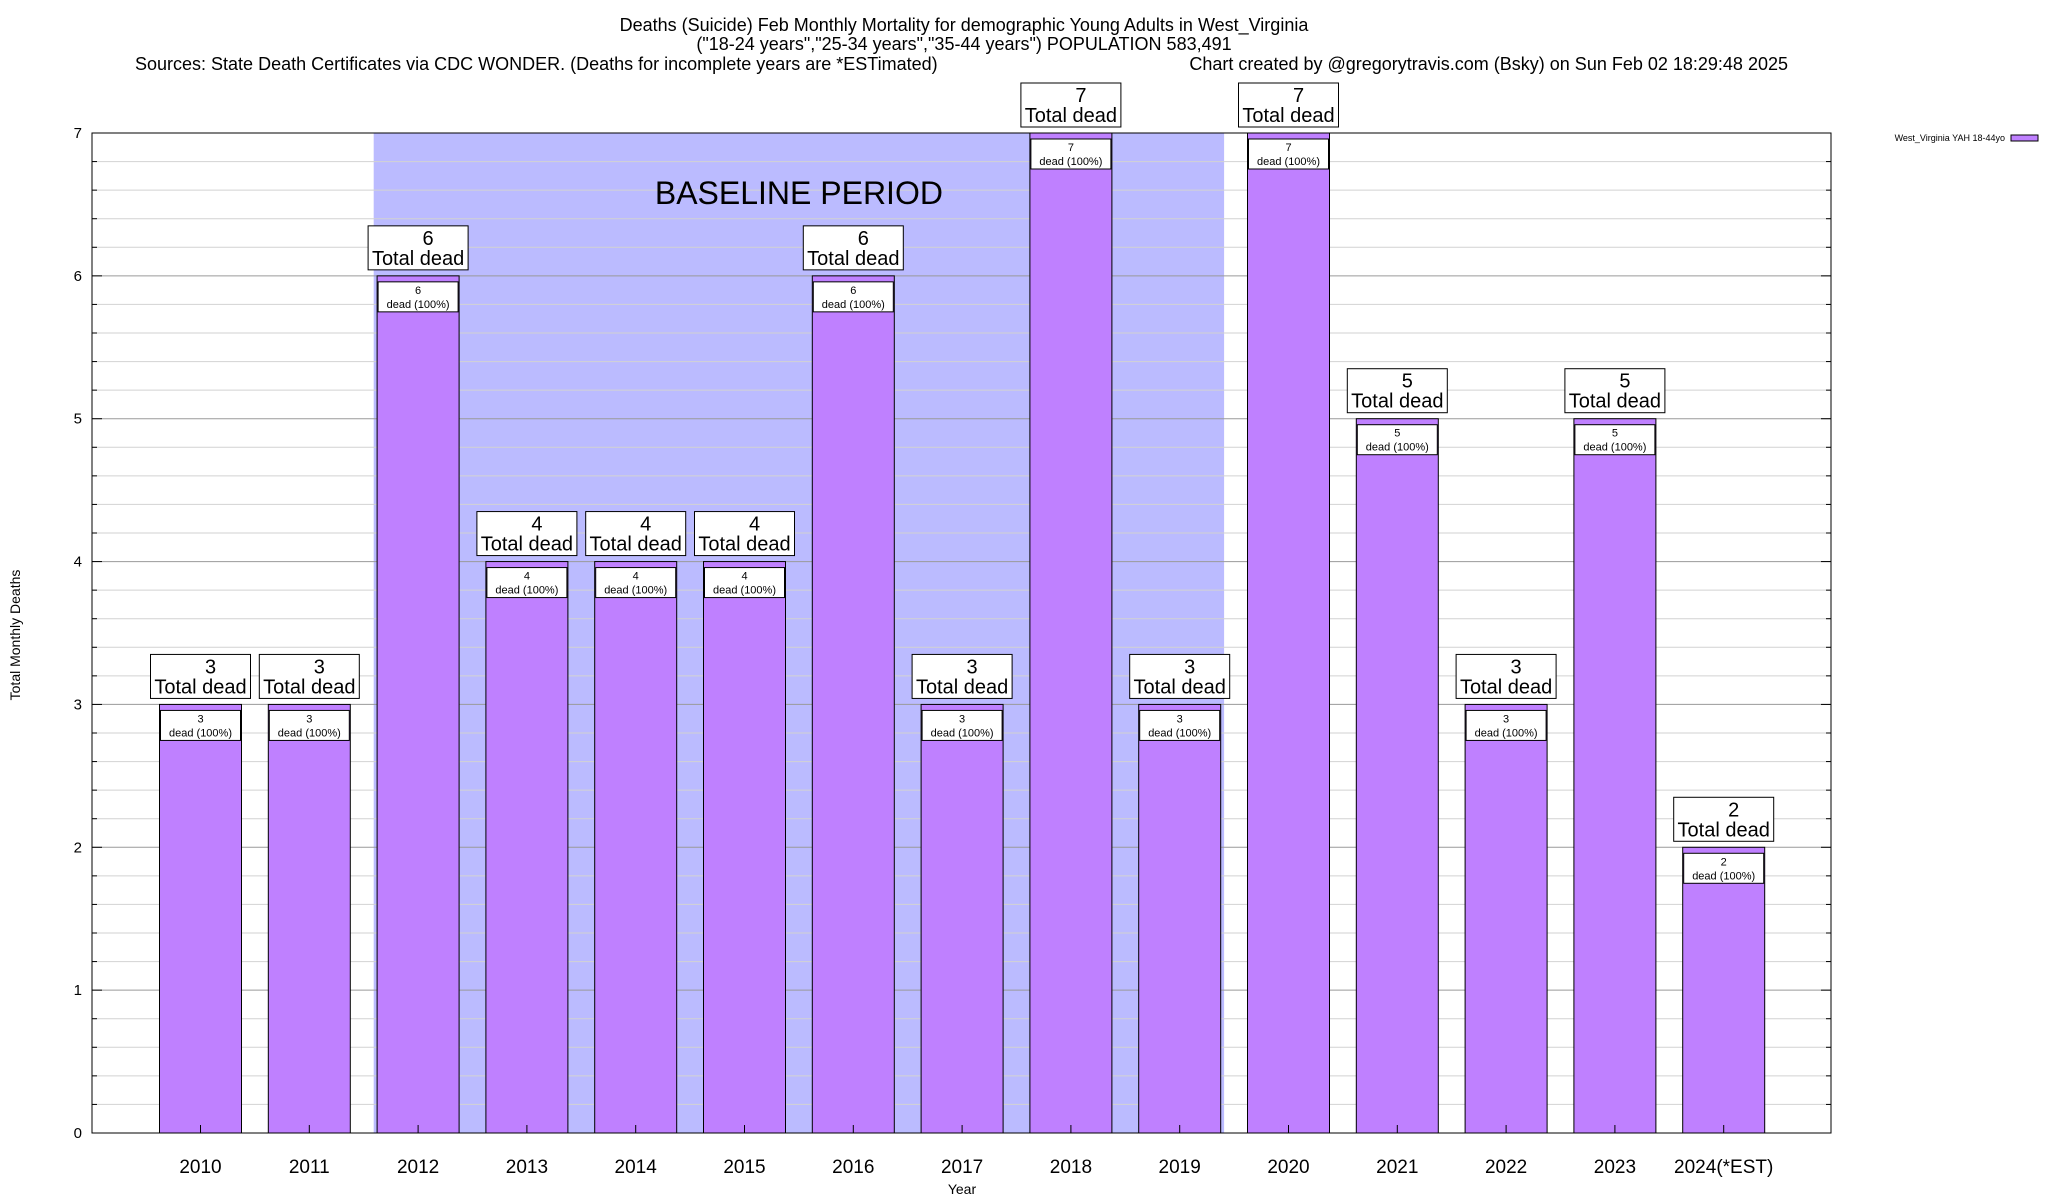  I want to click on x-tick-label: 2018, so click(1071, 1167).